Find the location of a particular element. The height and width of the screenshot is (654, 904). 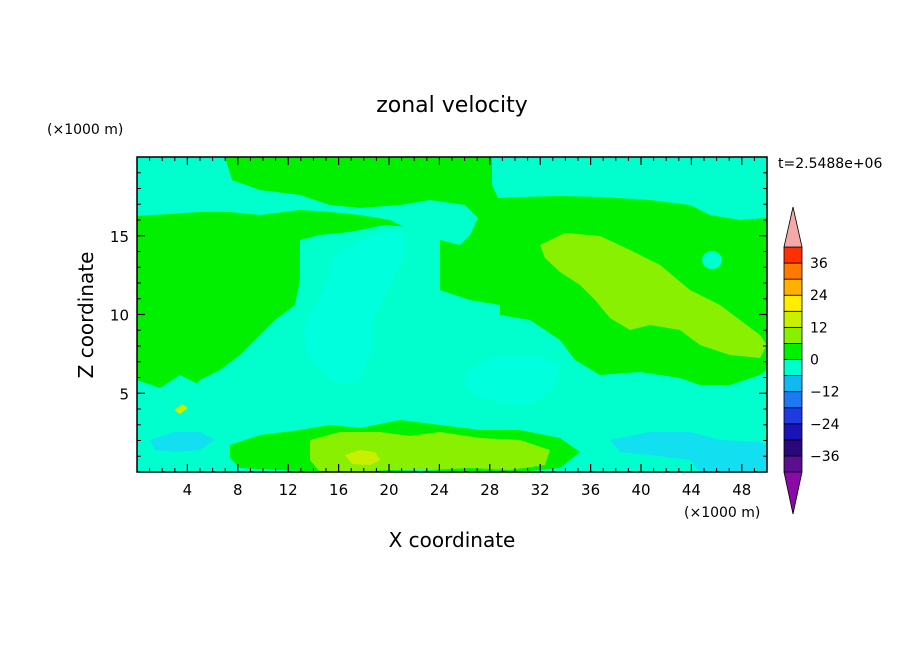

x-tick-label: 8 is located at coordinates (238, 490).